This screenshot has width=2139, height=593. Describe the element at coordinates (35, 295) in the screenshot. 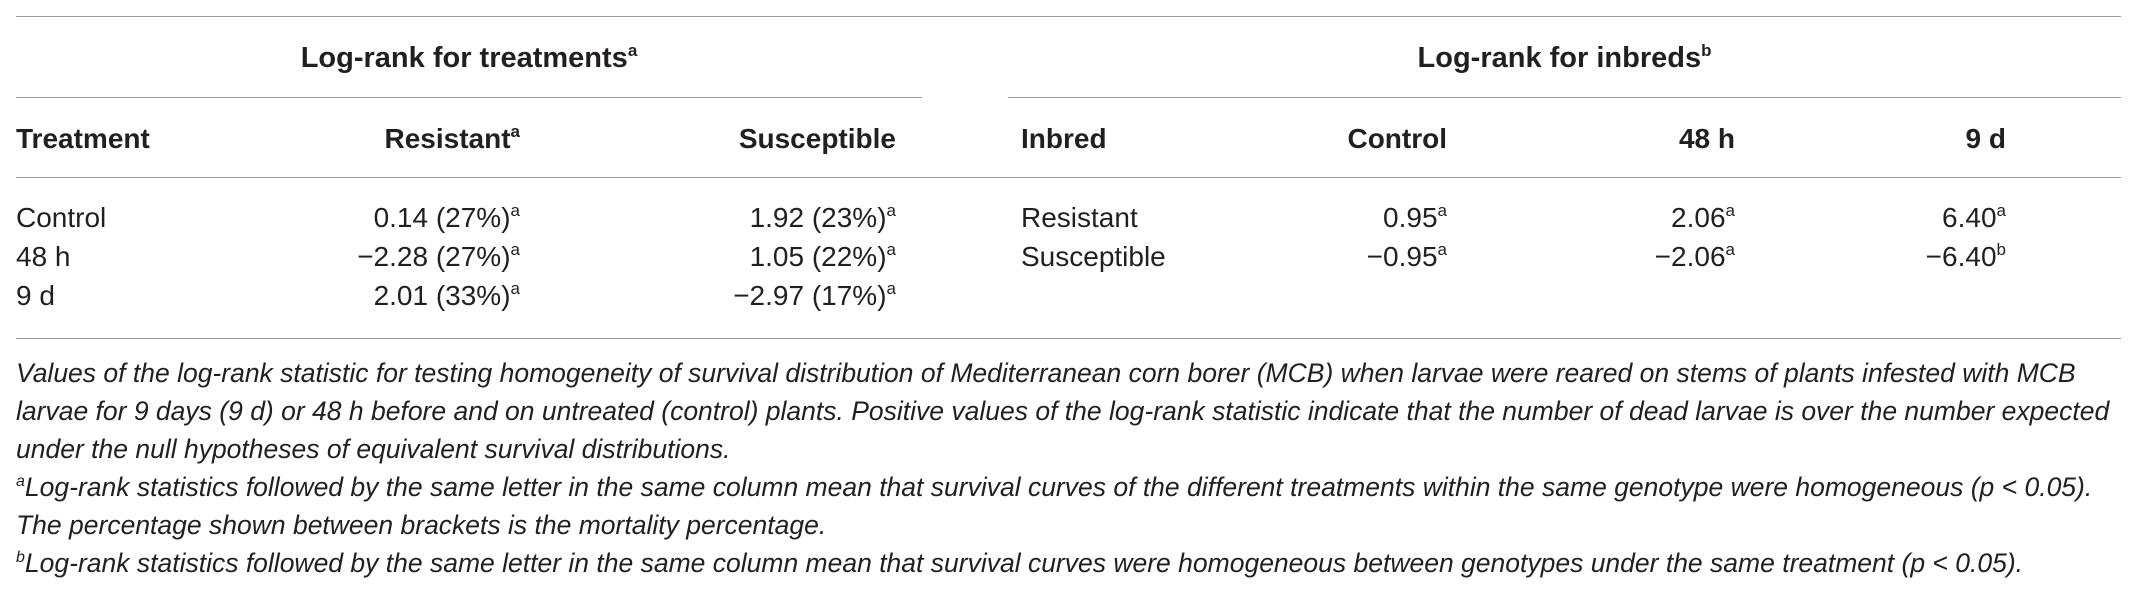

I see `row-label: 9 d` at that location.